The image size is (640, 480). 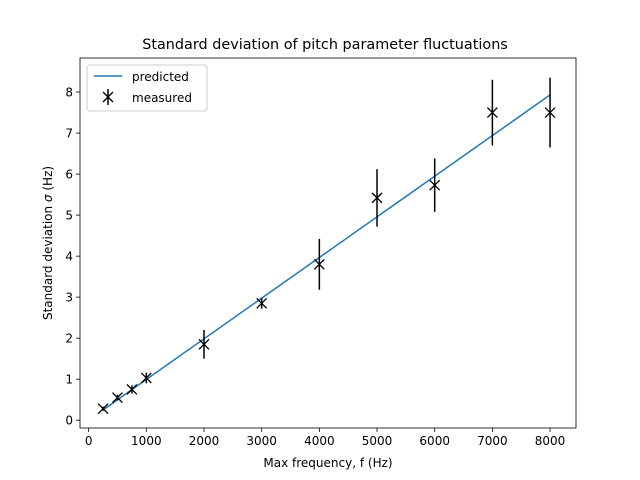 What do you see at coordinates (48, 180) in the screenshot?
I see `y-axis-label-suffix: (Hz)` at bounding box center [48, 180].